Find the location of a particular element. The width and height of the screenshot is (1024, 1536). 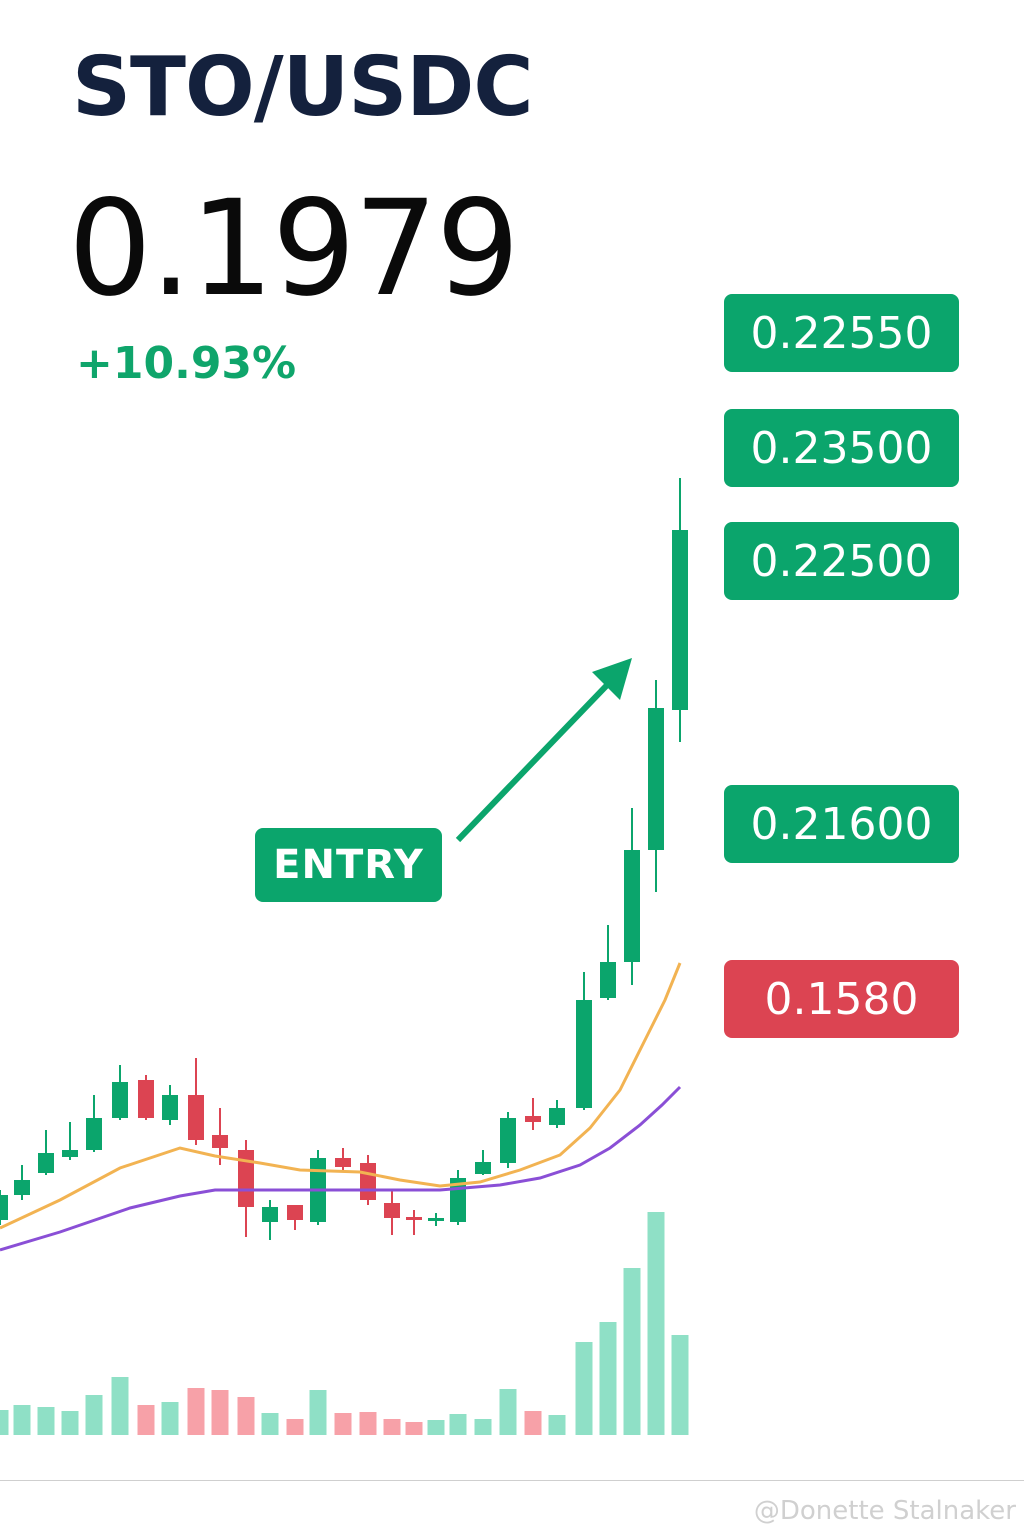

target-tag: 0.22500 is located at coordinates (841, 561).